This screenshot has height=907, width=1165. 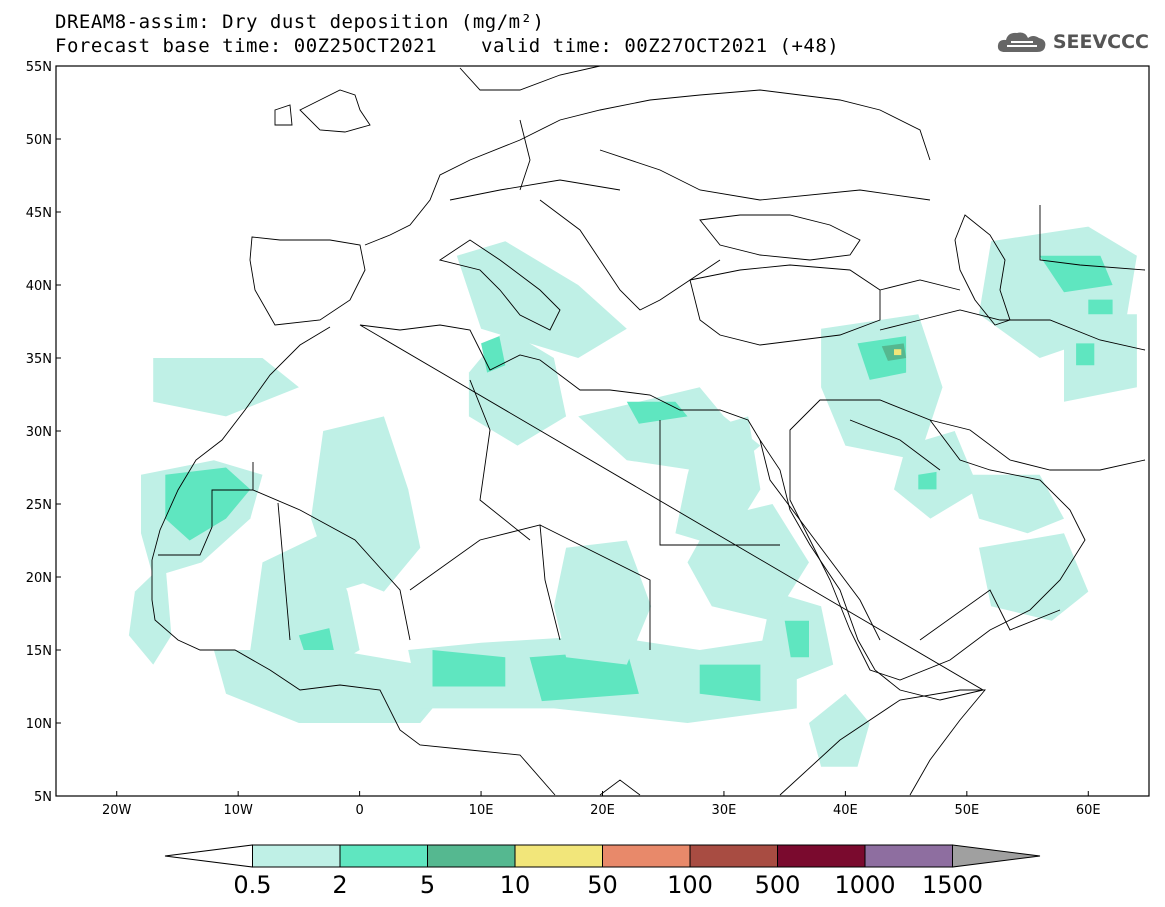 I want to click on lon-label-60E: 60E, so click(x=1088, y=810).